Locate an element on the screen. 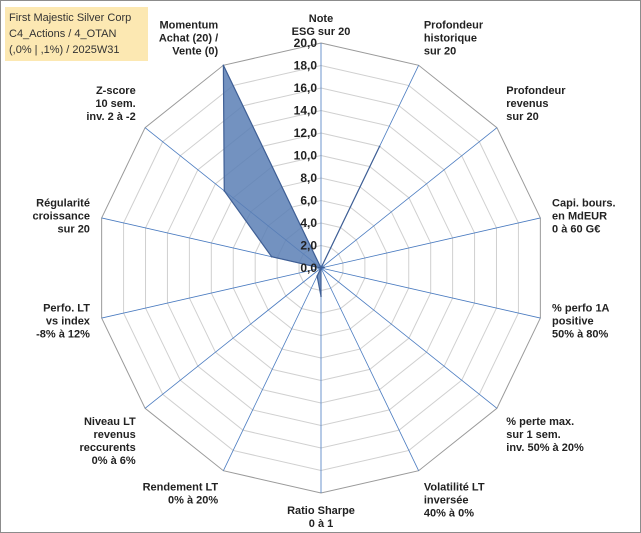  tick-label: 18,0 is located at coordinates (306, 66).